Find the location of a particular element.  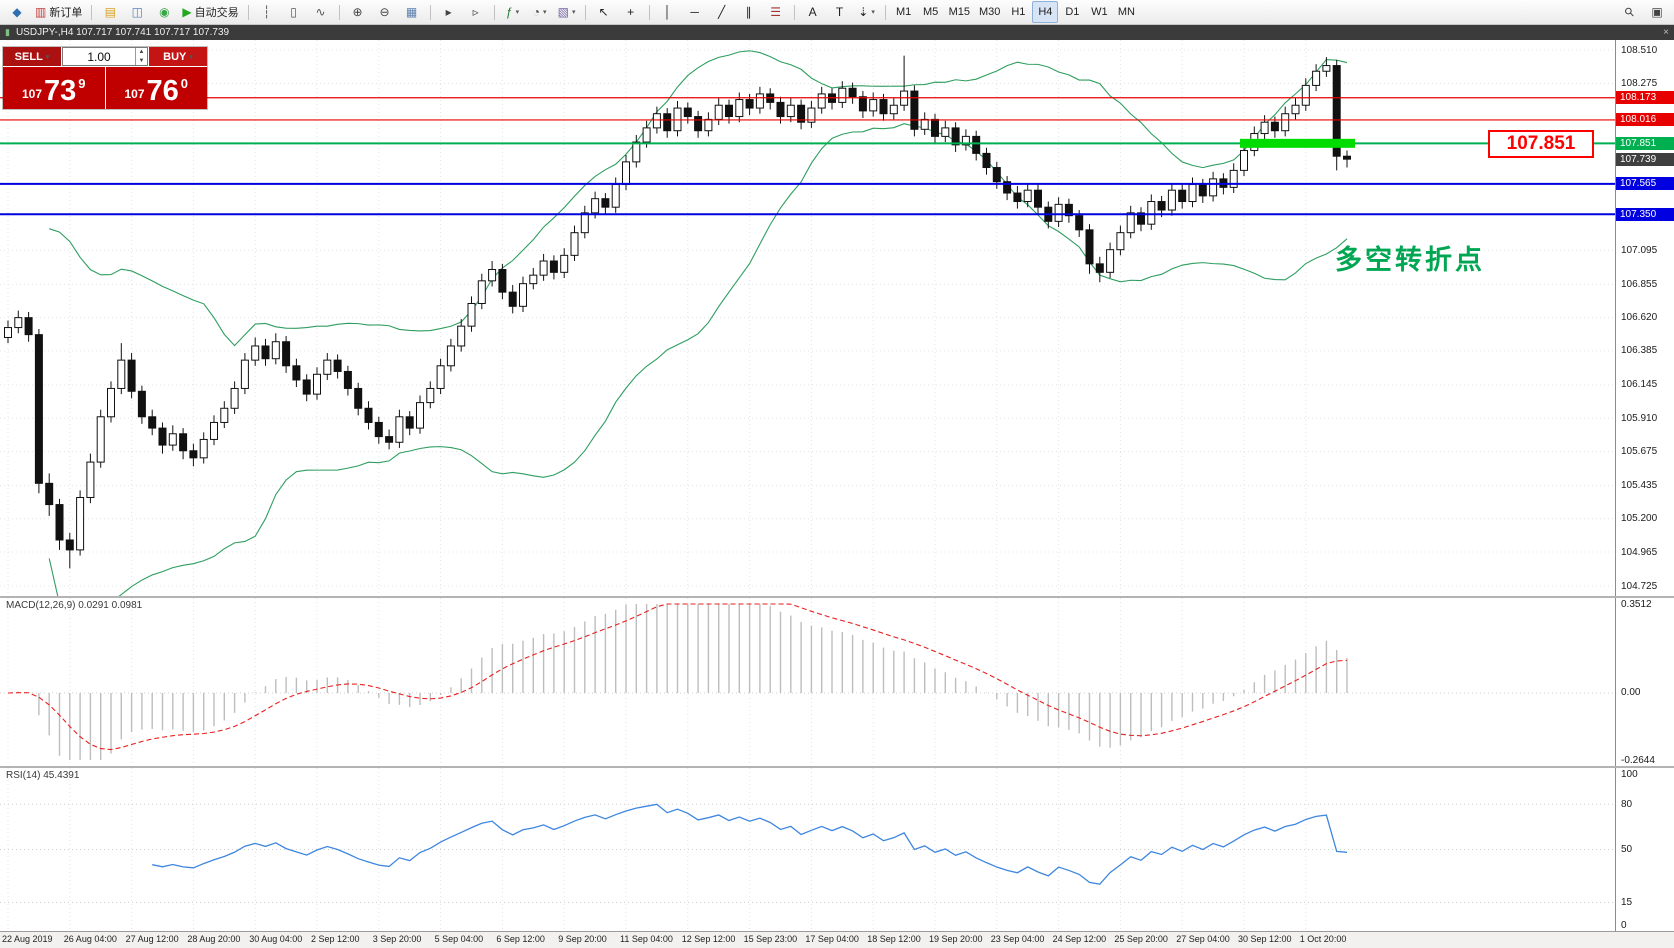

current-price-tag: 107.739 is located at coordinates (1645, 159).